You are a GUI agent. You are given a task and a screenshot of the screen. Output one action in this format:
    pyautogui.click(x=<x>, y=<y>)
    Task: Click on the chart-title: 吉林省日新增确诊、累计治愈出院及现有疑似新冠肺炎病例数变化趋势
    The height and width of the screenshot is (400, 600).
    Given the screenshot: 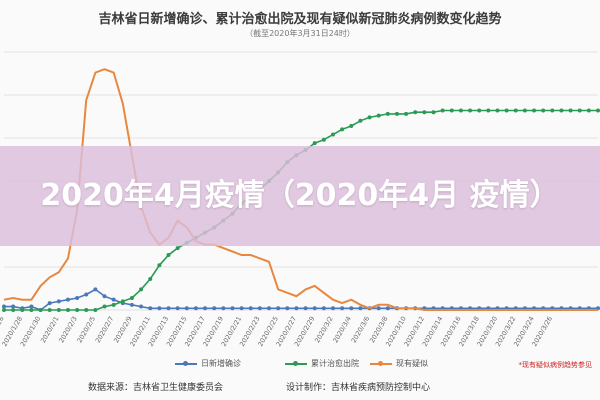 What is the action you would take?
    pyautogui.click(x=300, y=19)
    